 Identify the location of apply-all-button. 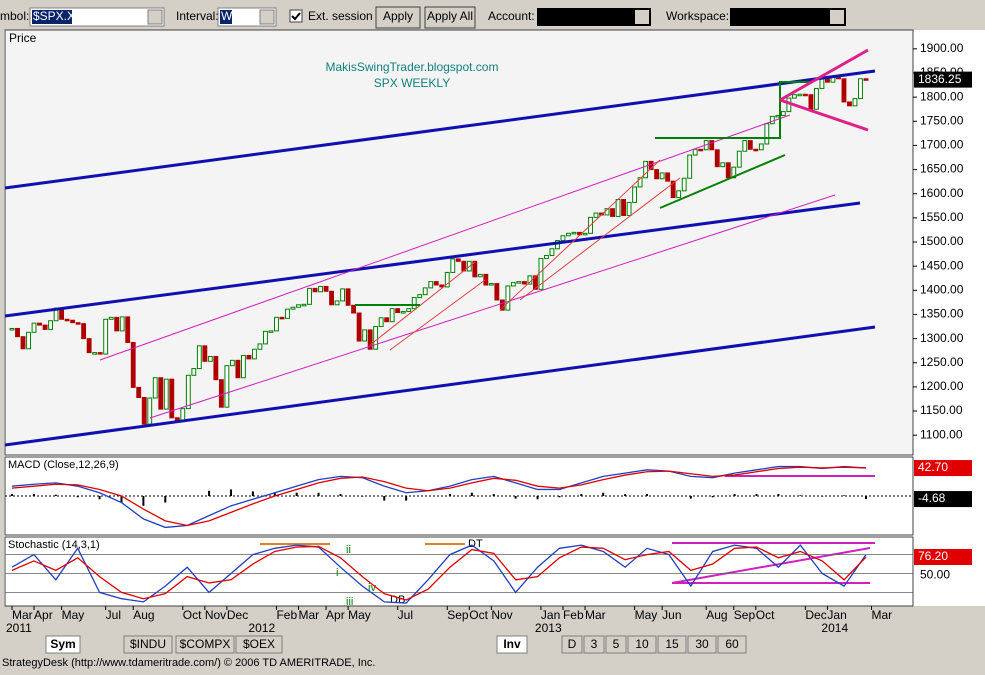
(450, 17).